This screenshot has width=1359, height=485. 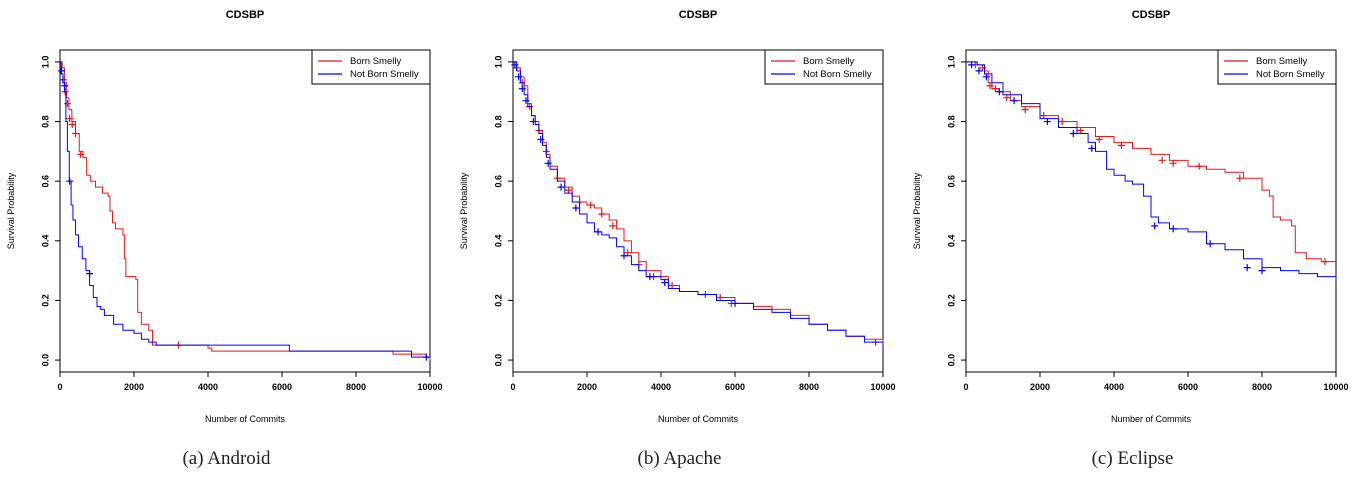 I want to click on figure-caption: (b) Apache, so click(x=679, y=458).